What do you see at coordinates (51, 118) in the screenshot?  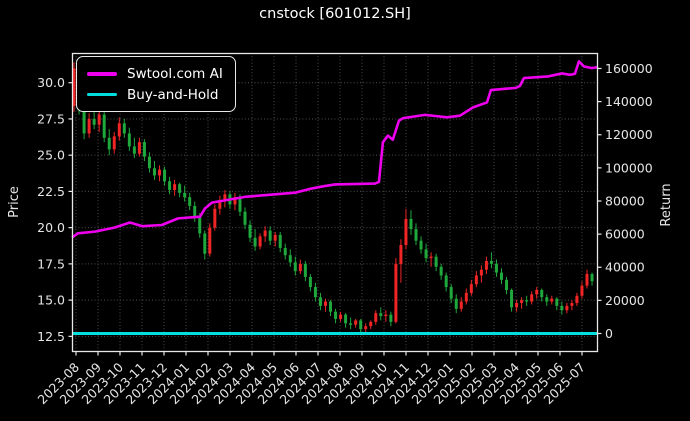 I see `price-tick-label: 27.5` at bounding box center [51, 118].